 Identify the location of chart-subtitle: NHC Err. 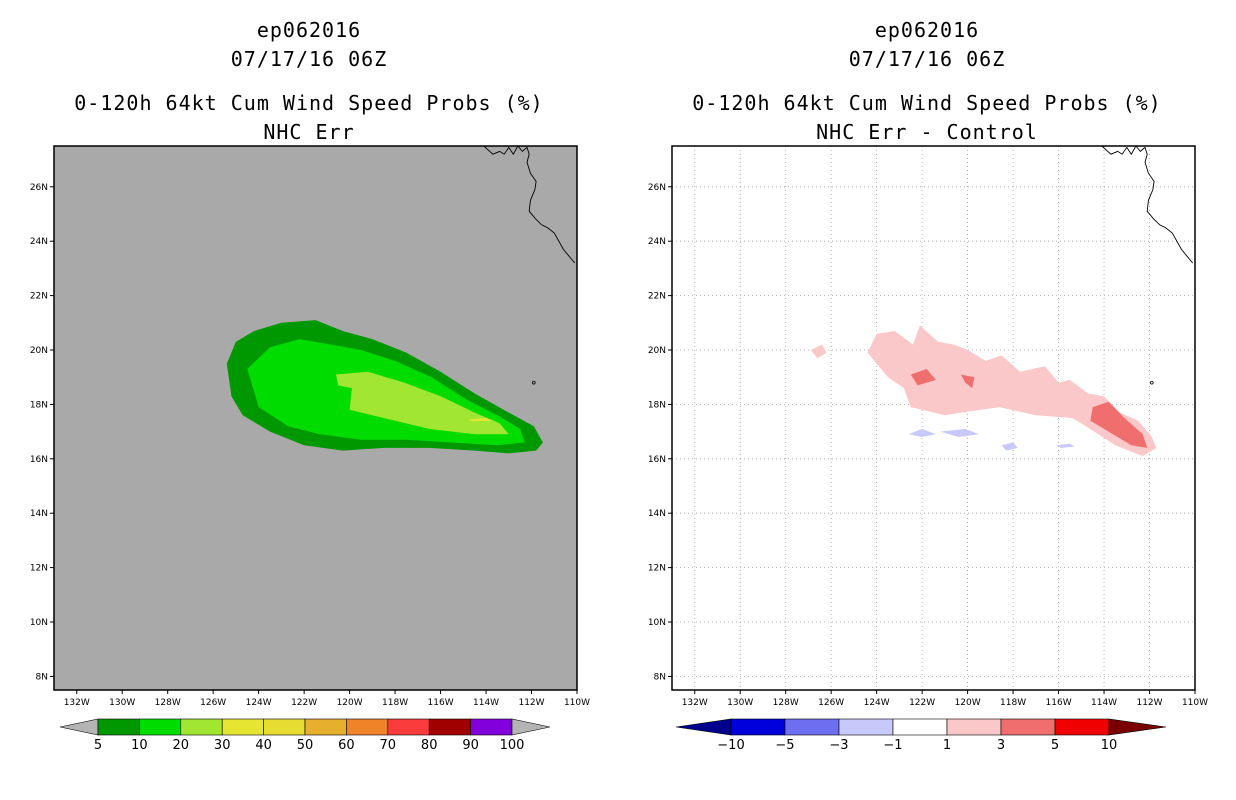
(309, 132).